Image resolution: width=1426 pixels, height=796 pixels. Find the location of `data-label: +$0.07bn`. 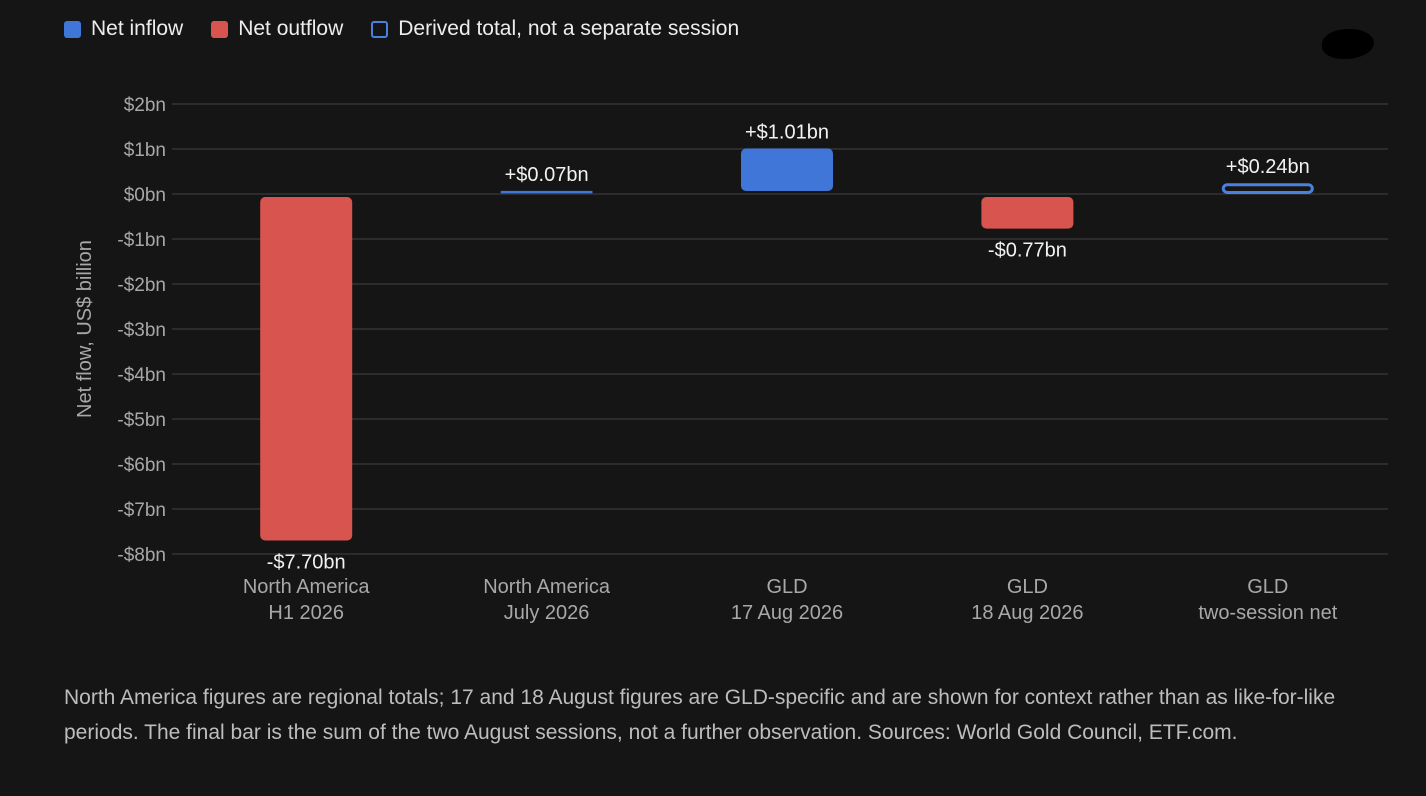

data-label: +$0.07bn is located at coordinates (547, 175).